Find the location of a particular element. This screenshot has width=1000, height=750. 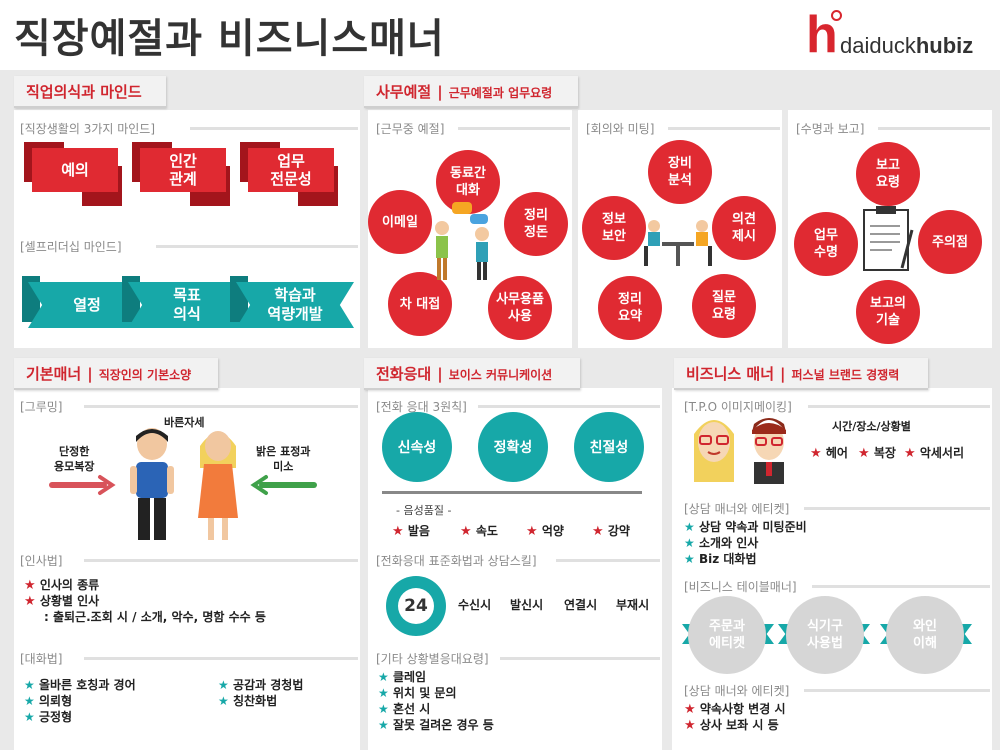

section-title-mind: 직업의식과 마인드 is located at coordinates (90, 92).